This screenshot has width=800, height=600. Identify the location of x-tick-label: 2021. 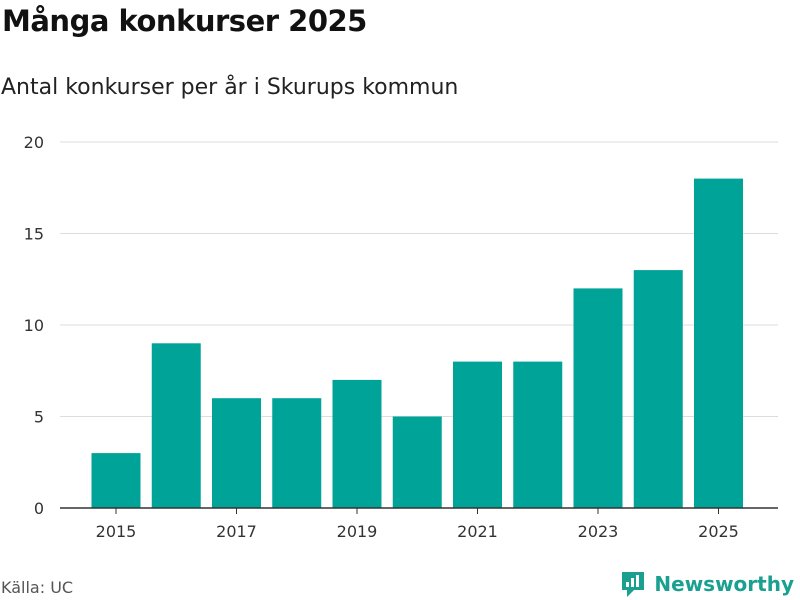
(477, 531).